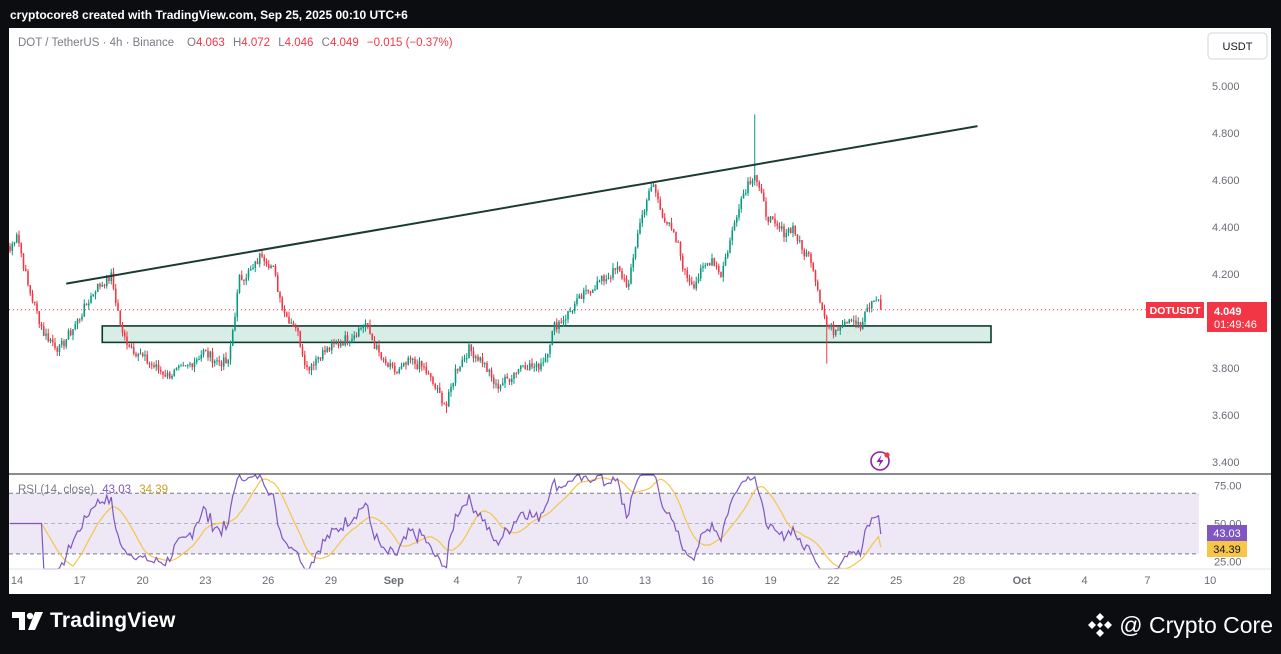 This screenshot has width=1281, height=654. I want to click on currency-button-label: USDT, so click(1238, 47).